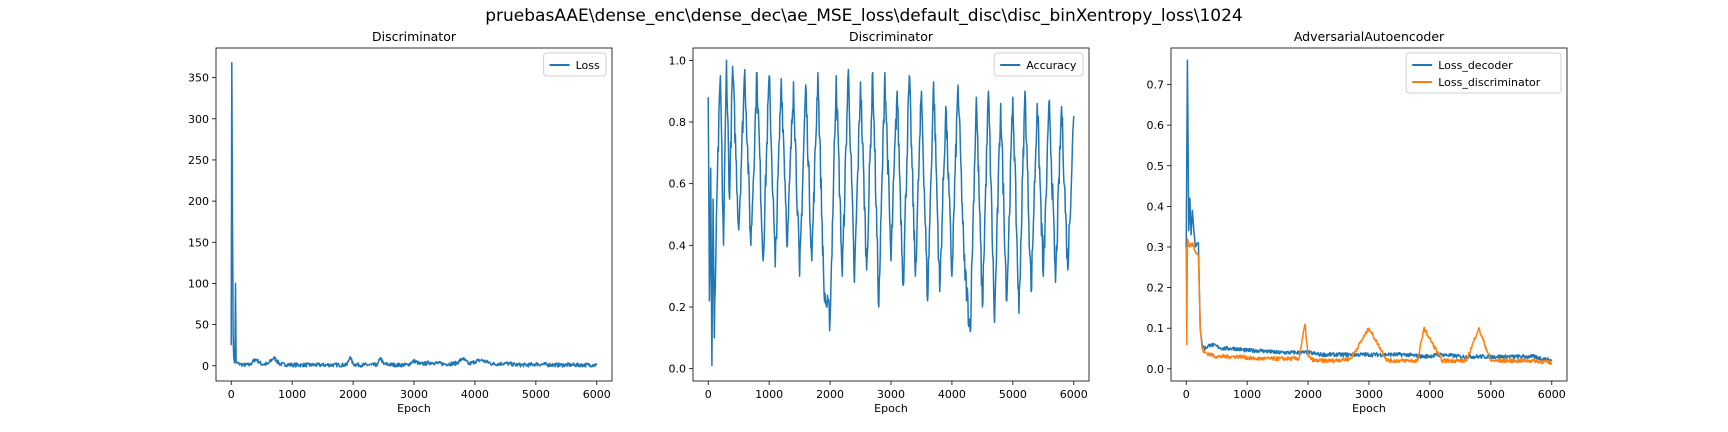 This screenshot has height=432, width=1728. Describe the element at coordinates (1369, 302) in the screenshot. I see `series-line-loss-discriminator` at that location.